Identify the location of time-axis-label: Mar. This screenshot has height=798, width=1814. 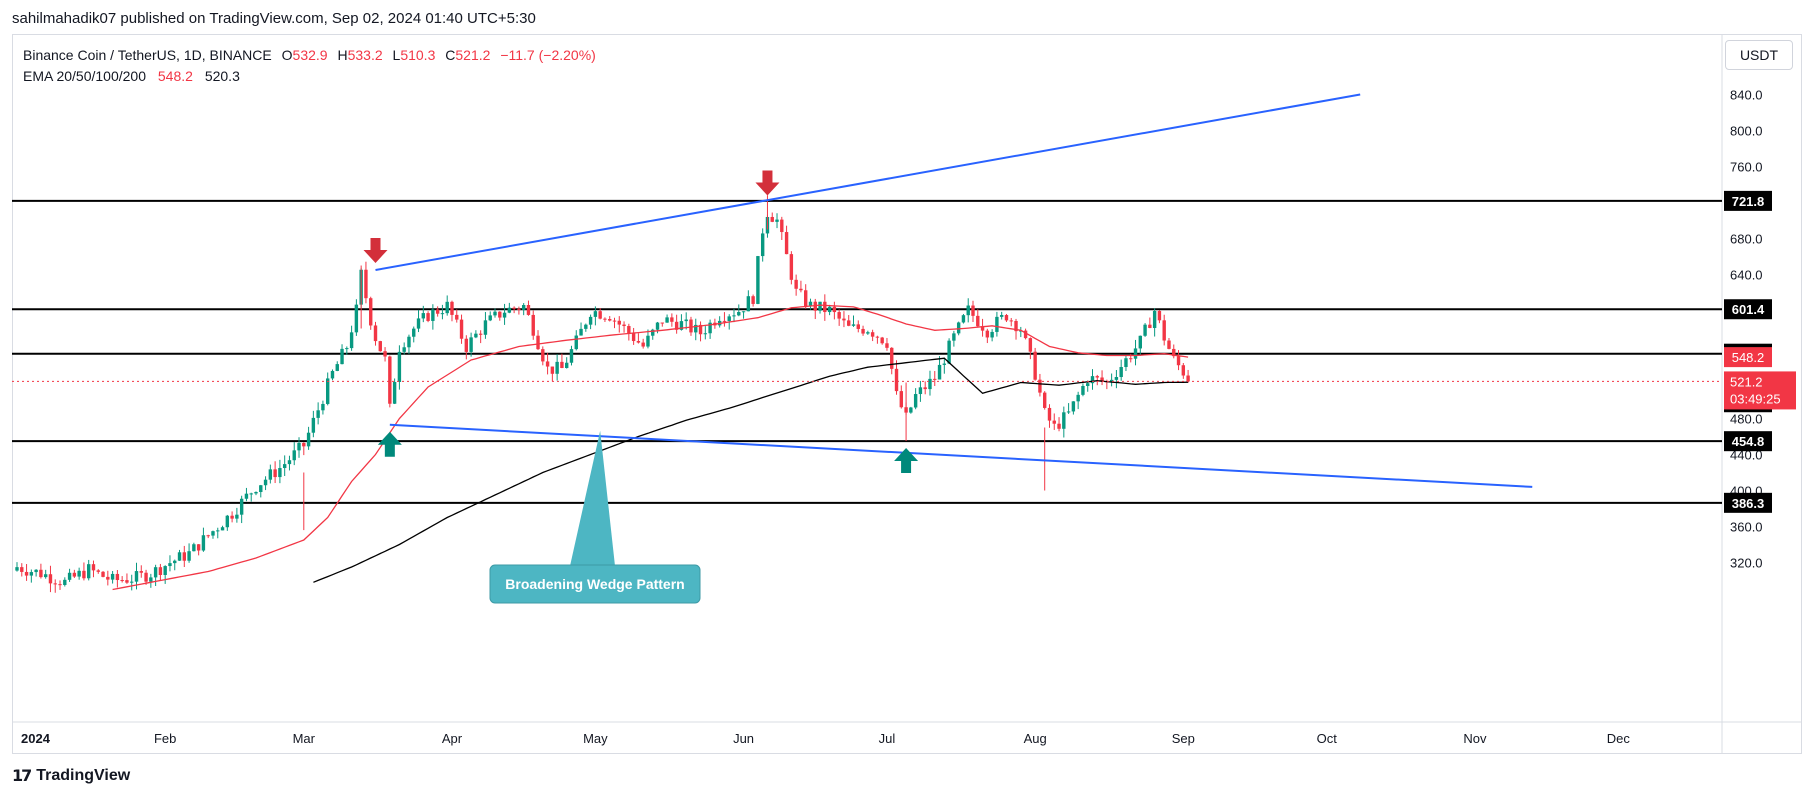
(304, 738).